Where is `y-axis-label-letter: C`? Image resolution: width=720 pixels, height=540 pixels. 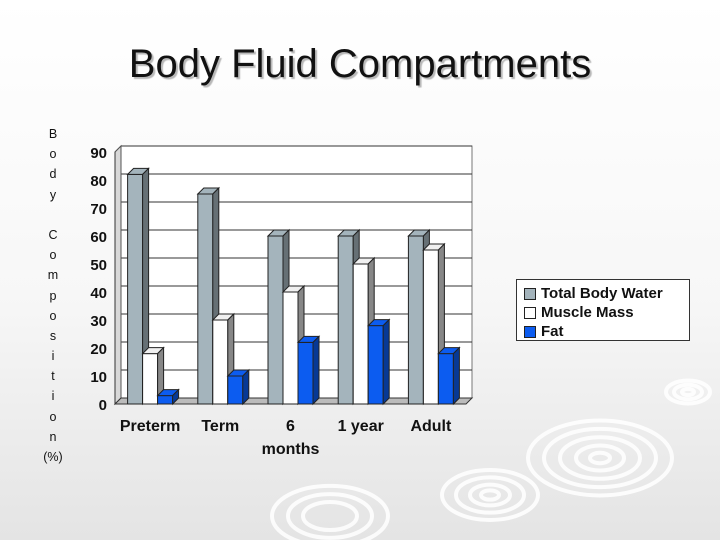
y-axis-label-letter: C is located at coordinates (53, 234).